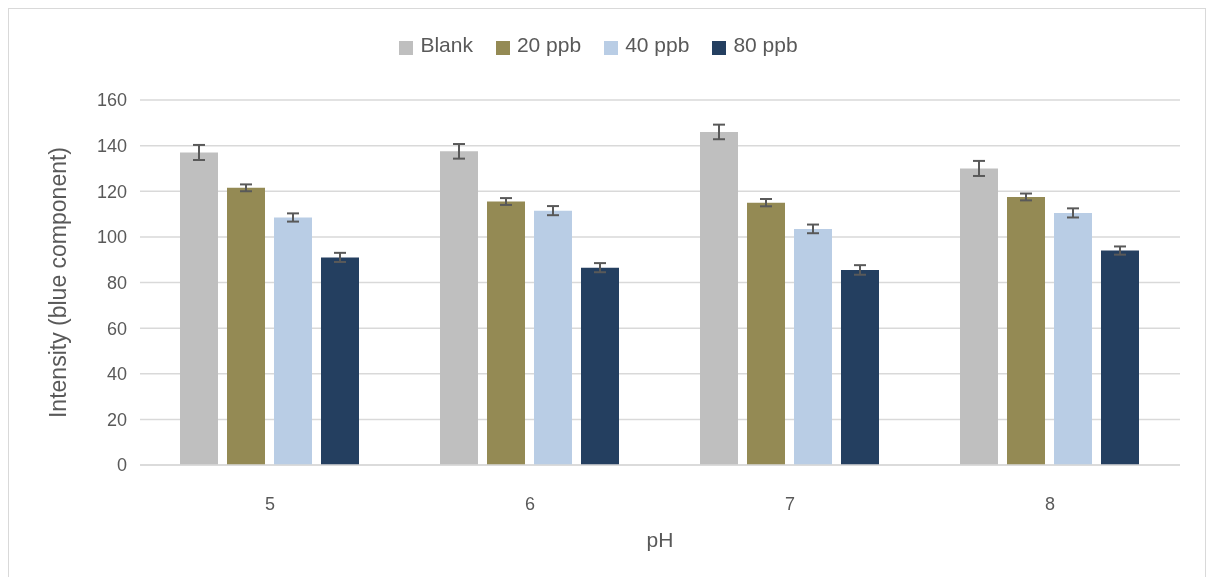  Describe the element at coordinates (270, 503) in the screenshot. I see `x-tick-label: 5` at that location.